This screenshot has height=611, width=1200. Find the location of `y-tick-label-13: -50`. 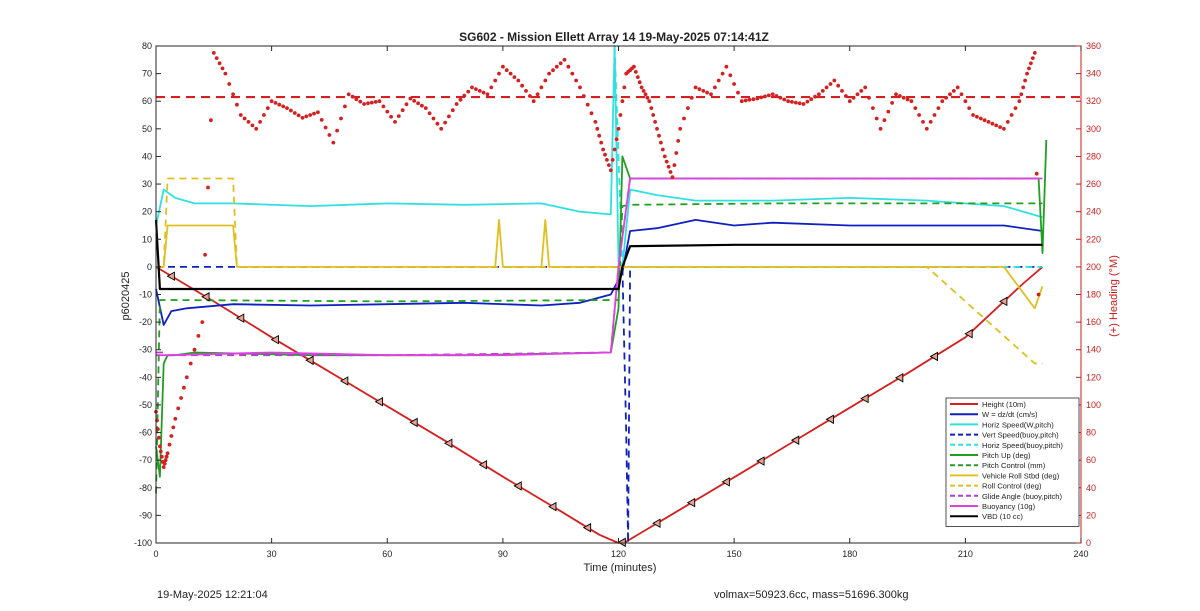

y-tick-label-13: -50 is located at coordinates (145, 405).